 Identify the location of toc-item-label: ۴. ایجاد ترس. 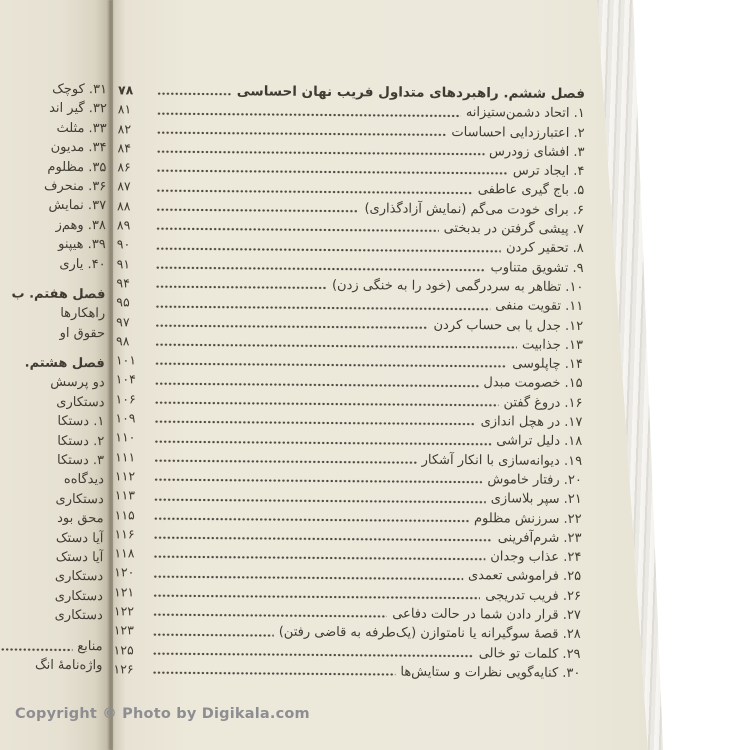
(548, 171).